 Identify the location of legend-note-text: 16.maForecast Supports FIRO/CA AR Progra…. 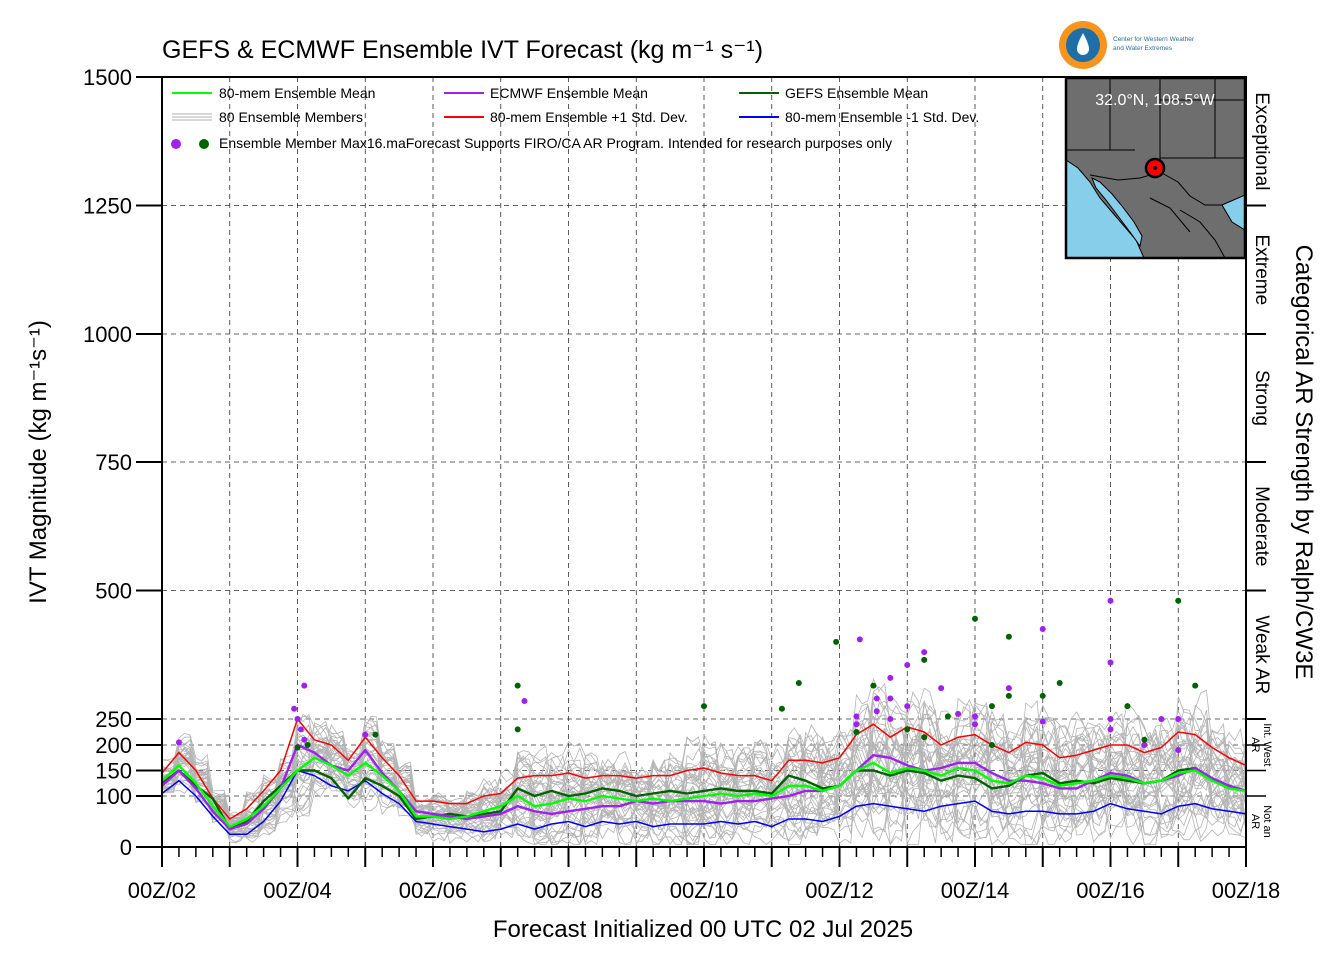
(629, 143).